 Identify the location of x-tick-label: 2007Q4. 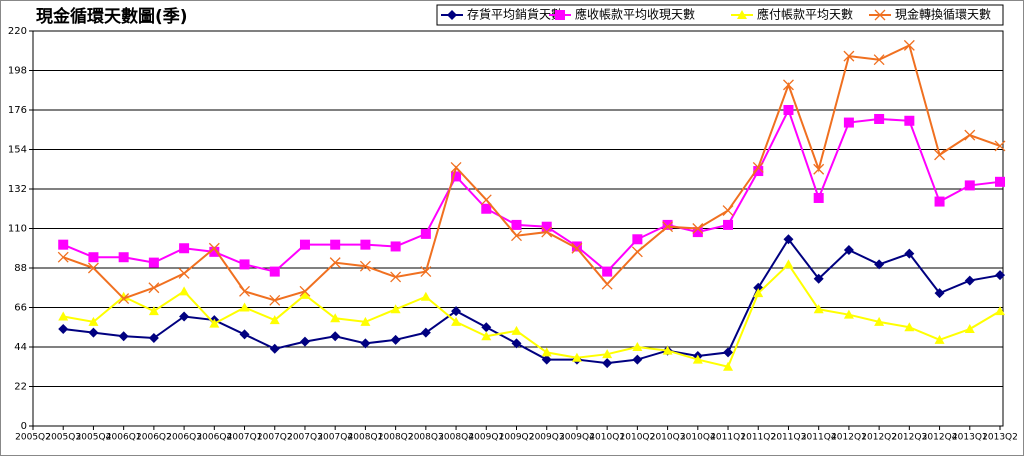
(335, 438).